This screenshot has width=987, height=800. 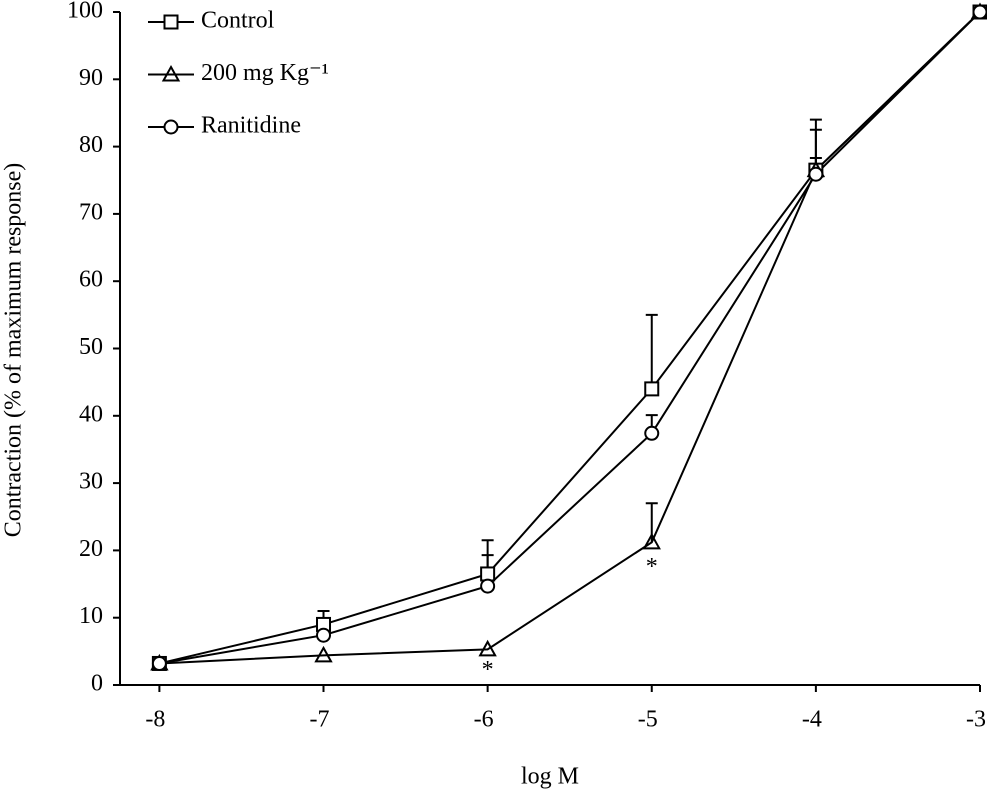 What do you see at coordinates (91, 482) in the screenshot?
I see `y-tick-label: 30` at bounding box center [91, 482].